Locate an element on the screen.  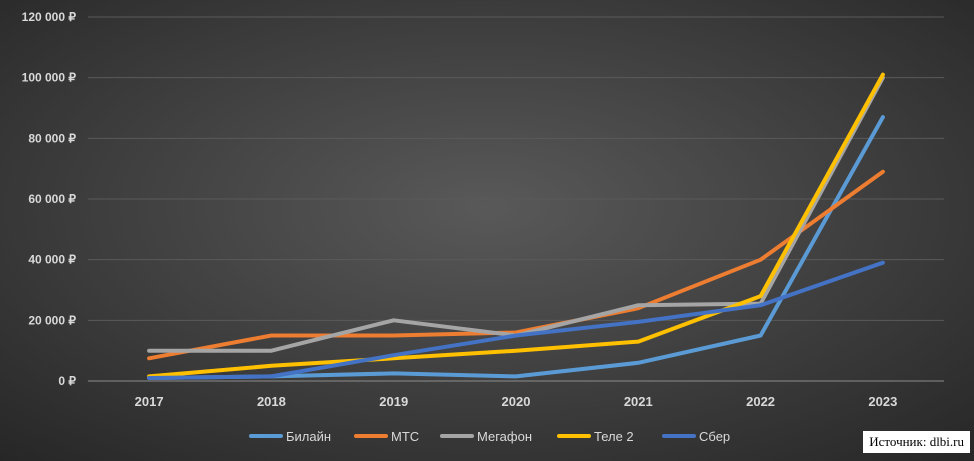
x-tick-label: 2020 is located at coordinates (516, 401).